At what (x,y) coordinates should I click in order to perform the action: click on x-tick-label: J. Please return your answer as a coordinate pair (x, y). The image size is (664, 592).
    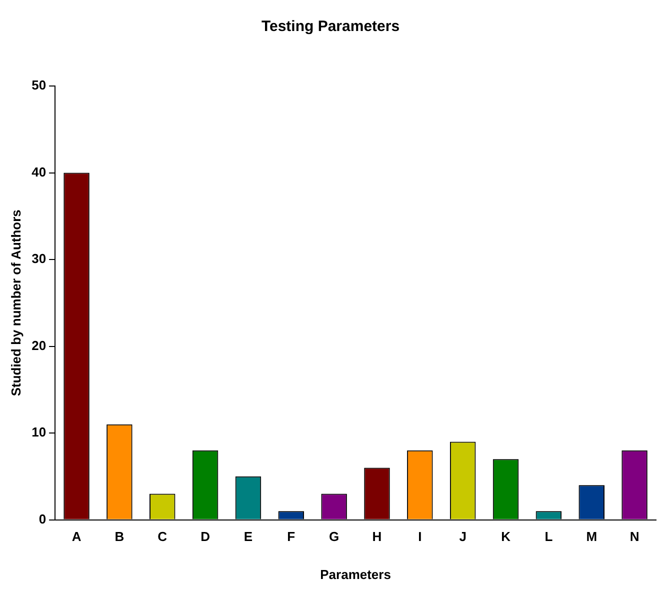
    Looking at the image, I should click on (462, 536).